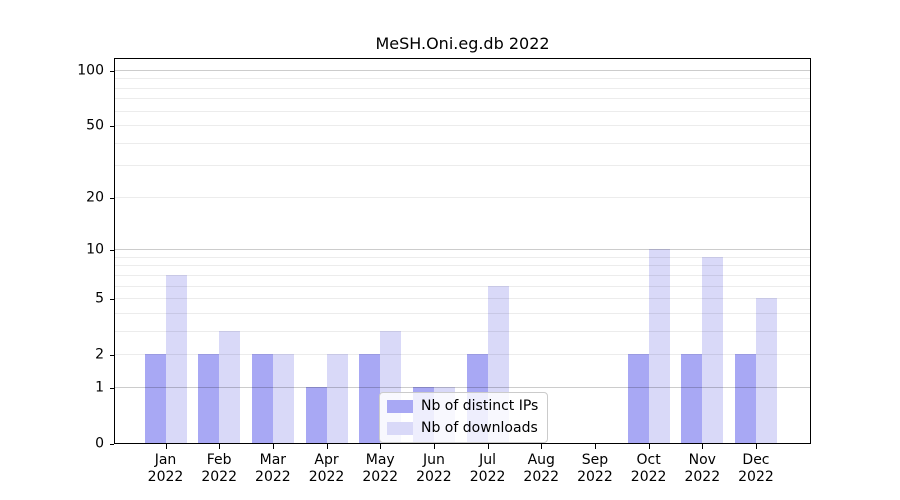 The image size is (900, 500). I want to click on y-tick-label-20: 20, so click(95, 197).